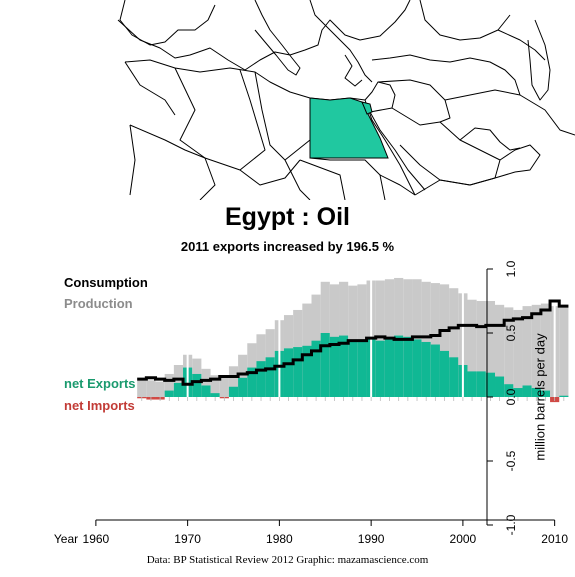  I want to click on map-border-gulf, so click(490, 139).